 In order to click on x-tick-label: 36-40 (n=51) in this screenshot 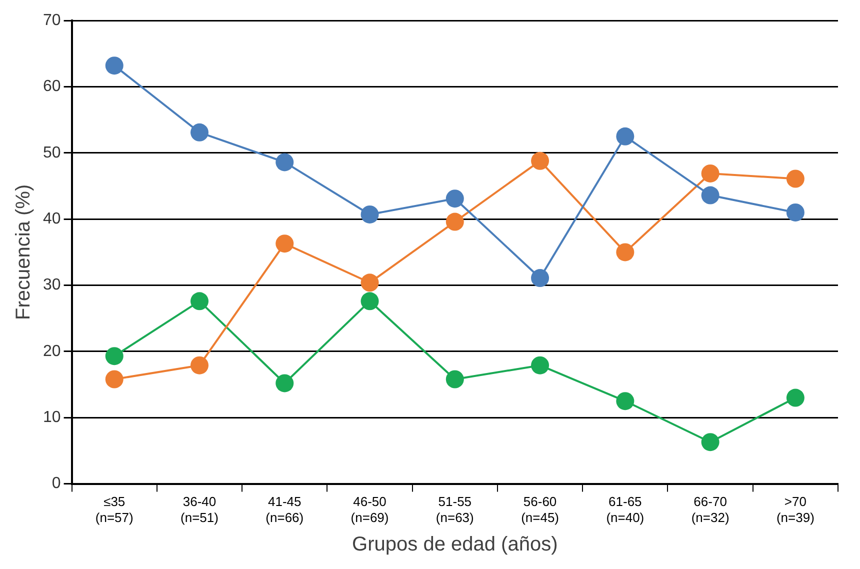, I will do `click(199, 509)`.